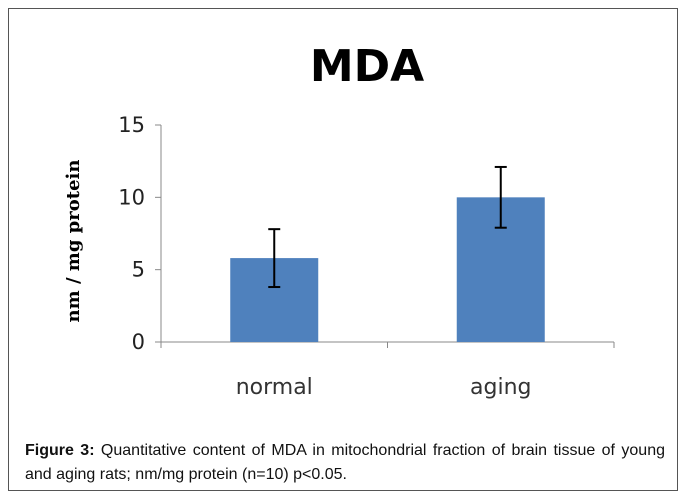 The width and height of the screenshot is (686, 499). I want to click on x-category-label: normal, so click(274, 387).